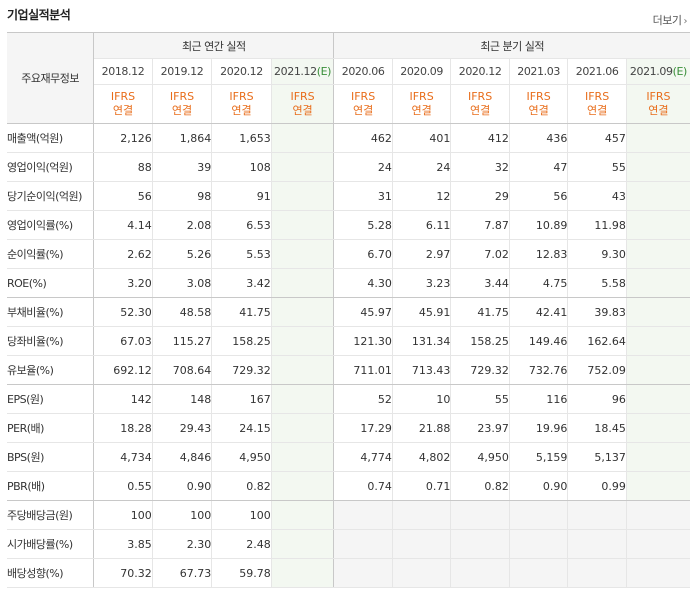 The image size is (697, 591). I want to click on row-label: 시가배당률(%), so click(51, 544).